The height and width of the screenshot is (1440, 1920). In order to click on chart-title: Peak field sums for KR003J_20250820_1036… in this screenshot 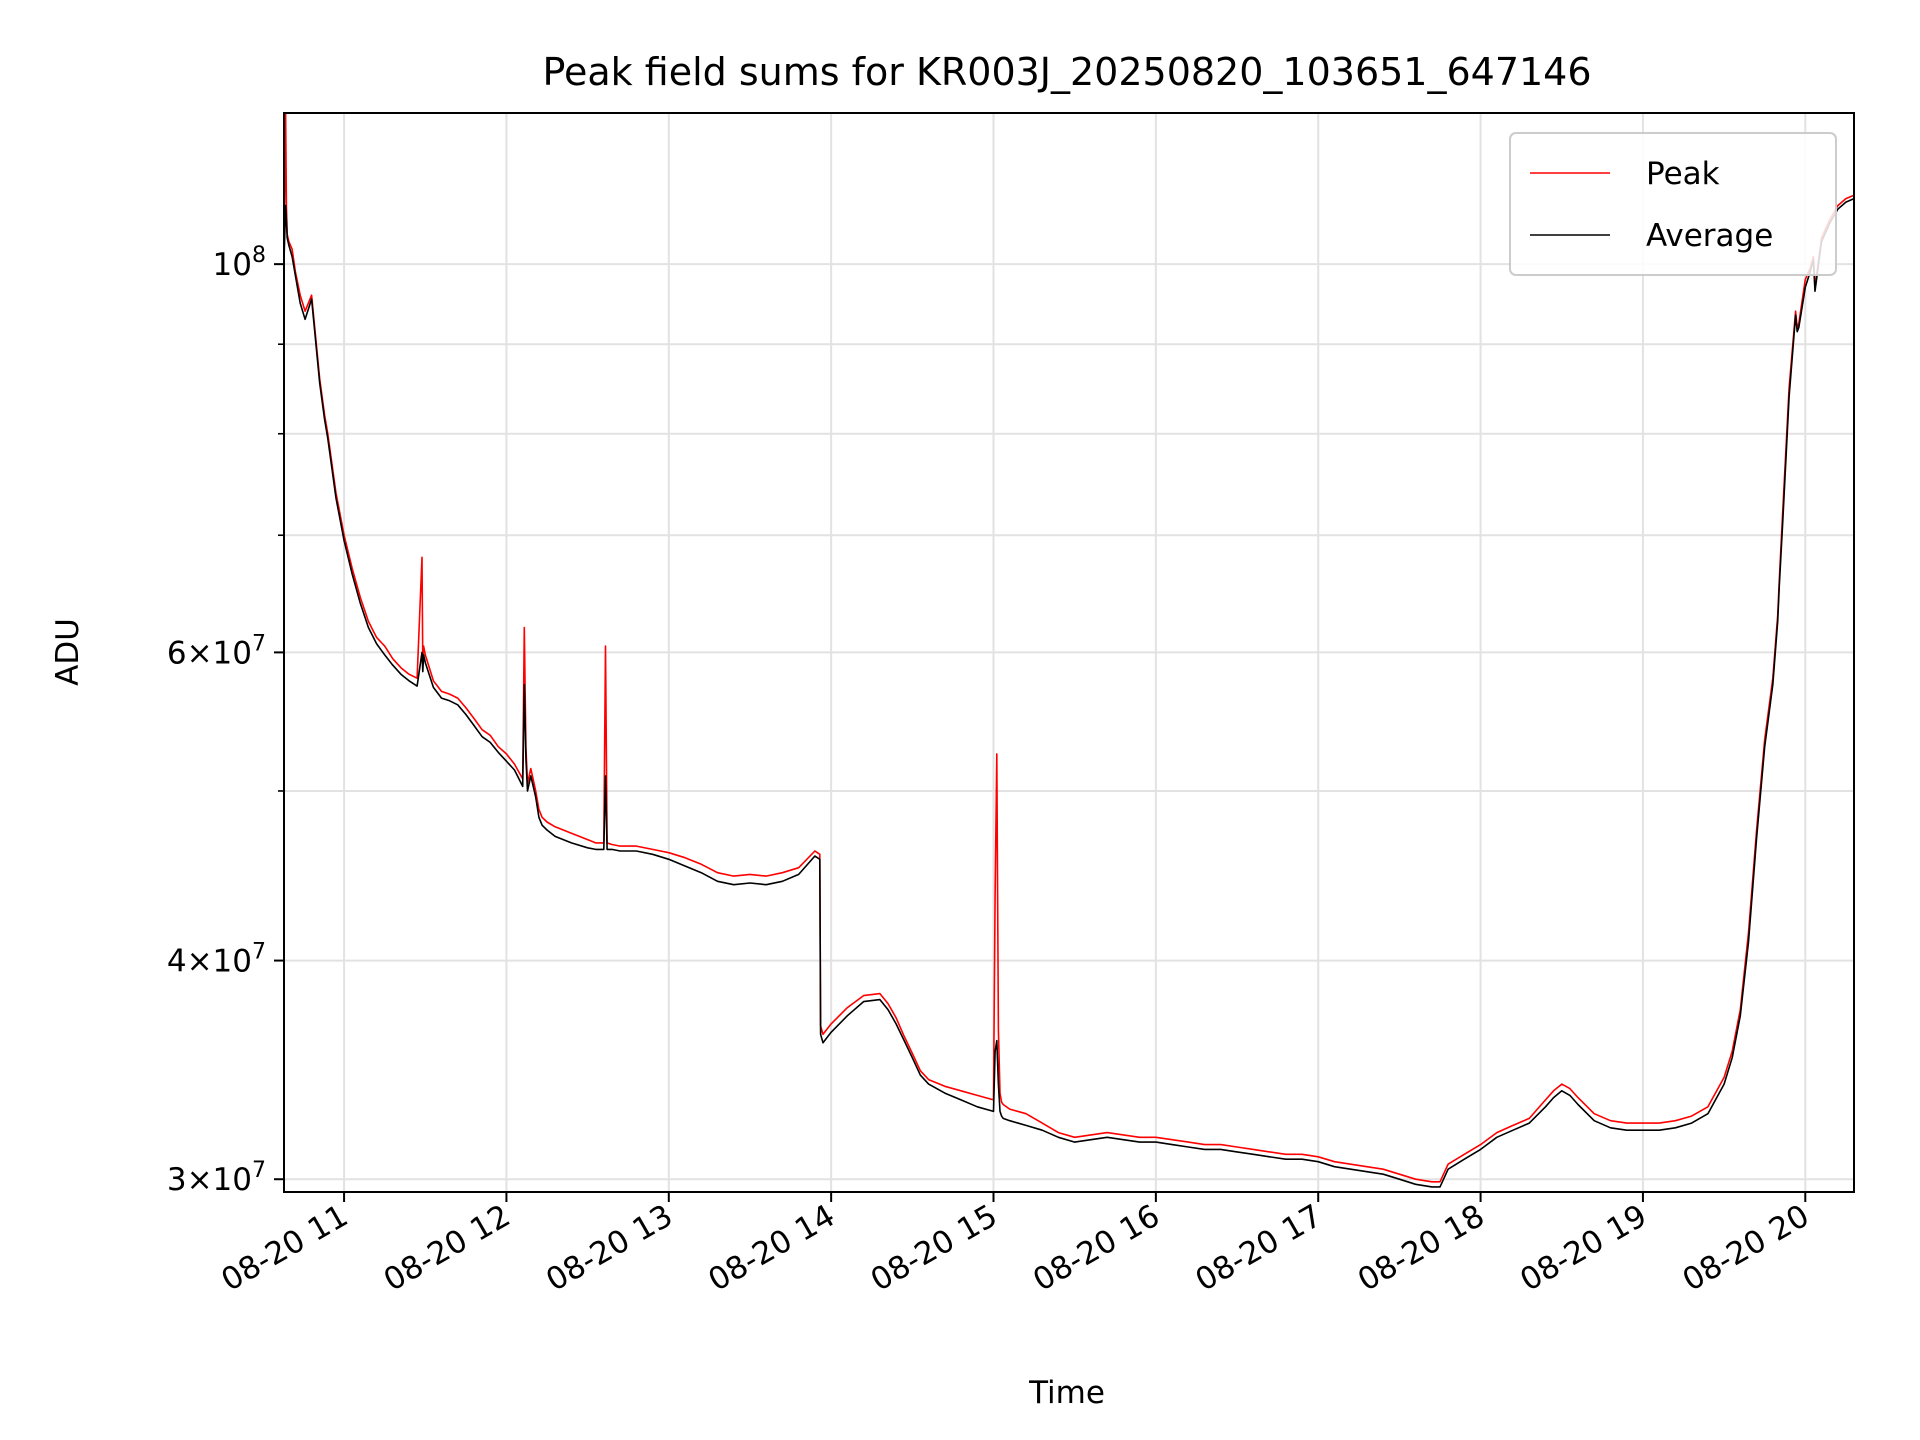, I will do `click(1066, 72)`.